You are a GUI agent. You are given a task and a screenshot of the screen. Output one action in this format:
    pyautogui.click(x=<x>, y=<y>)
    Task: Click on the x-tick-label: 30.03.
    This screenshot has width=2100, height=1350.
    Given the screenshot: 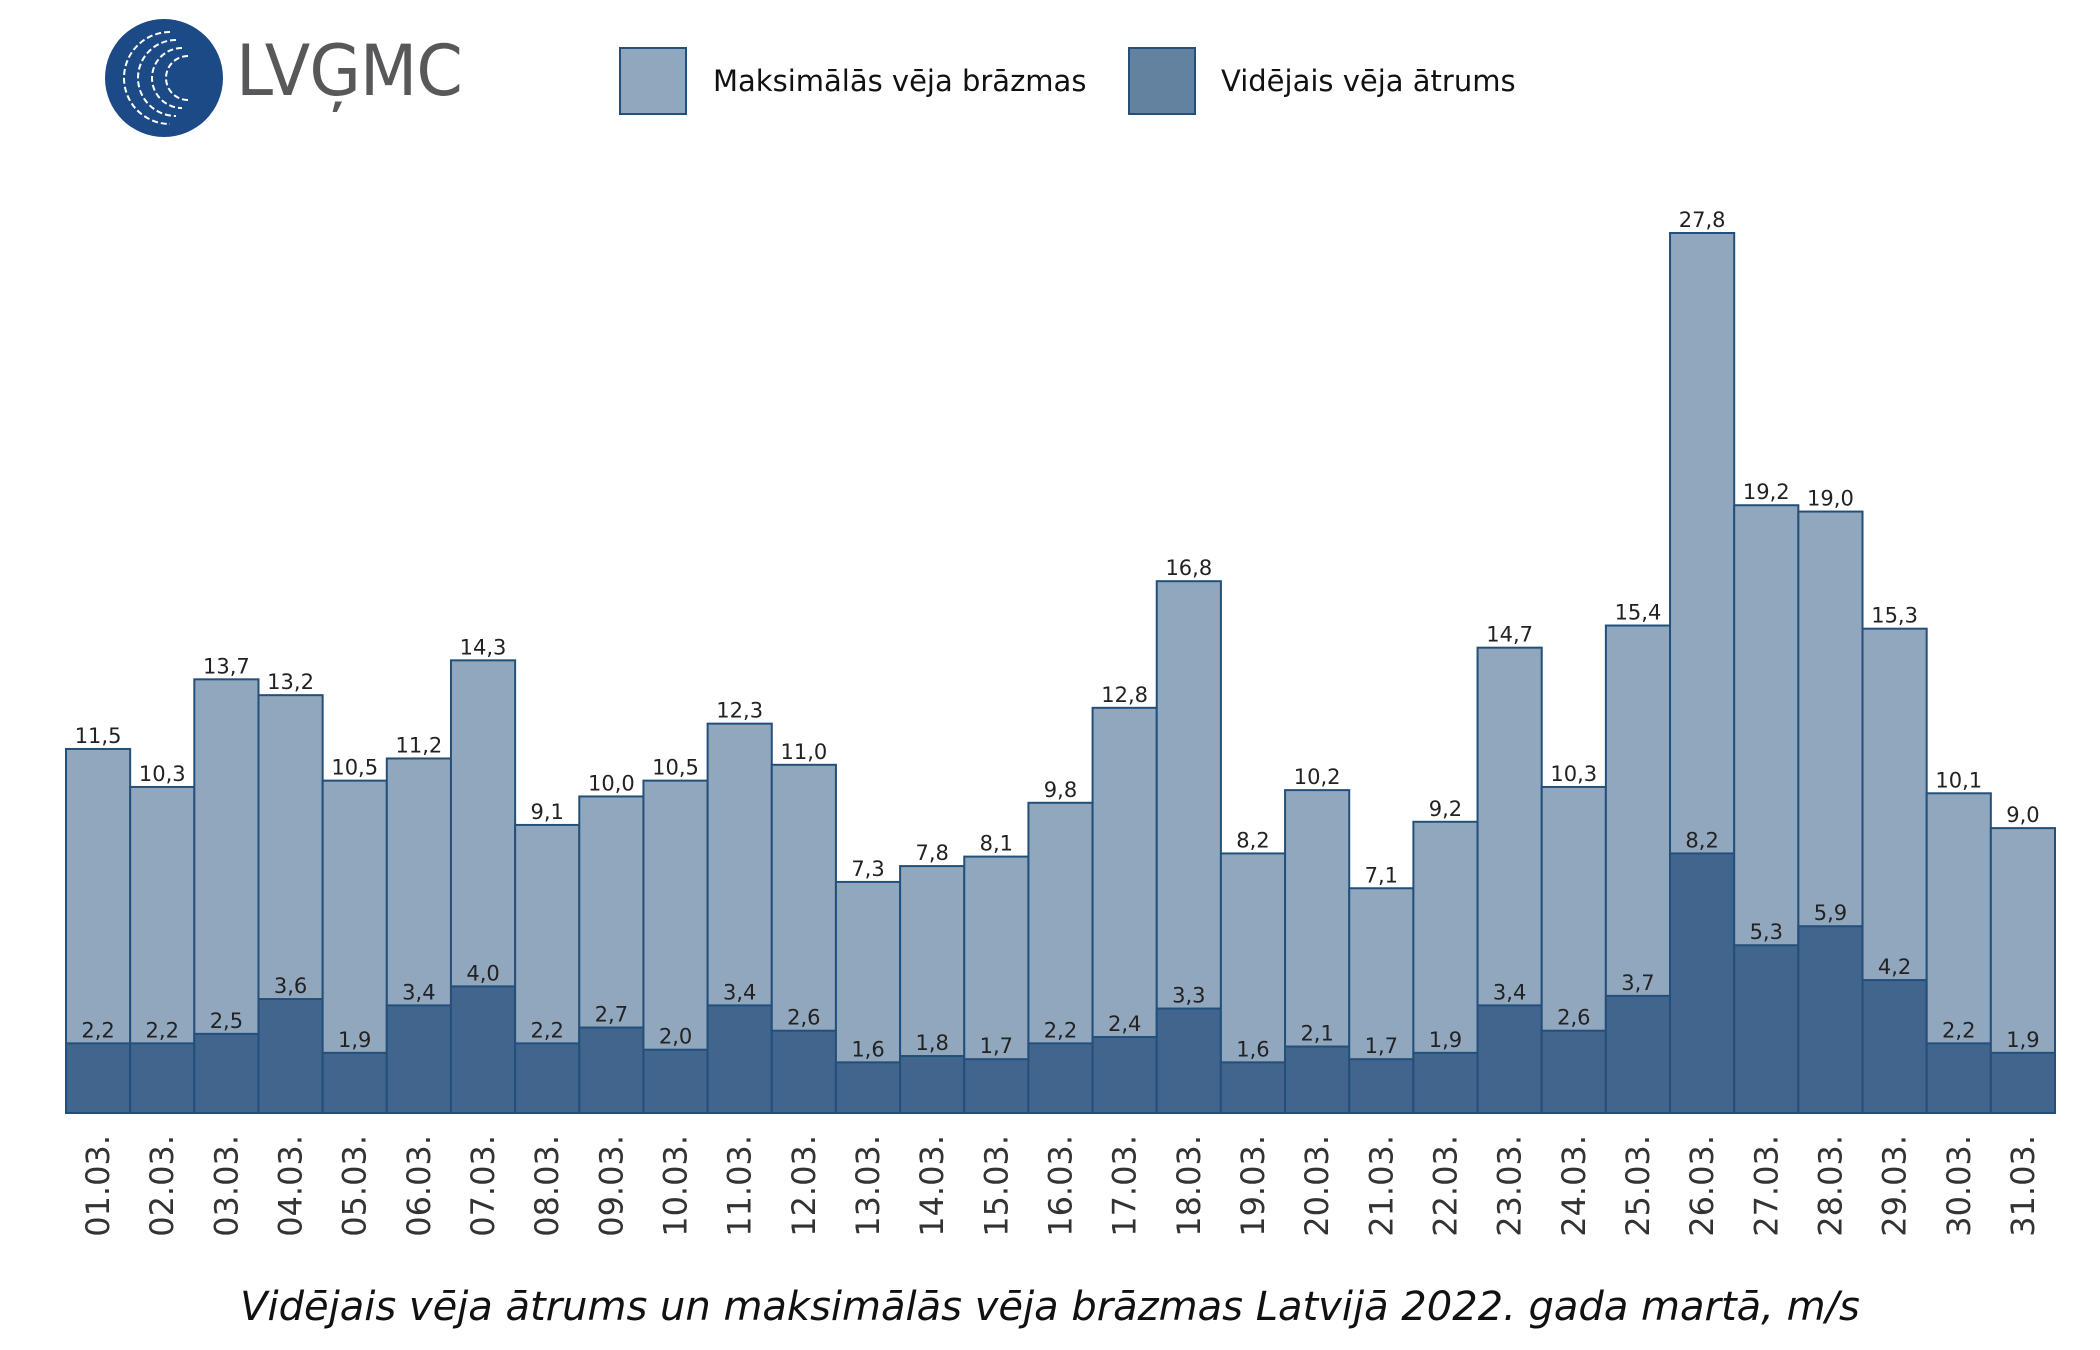 What is the action you would take?
    pyautogui.click(x=1959, y=1186)
    